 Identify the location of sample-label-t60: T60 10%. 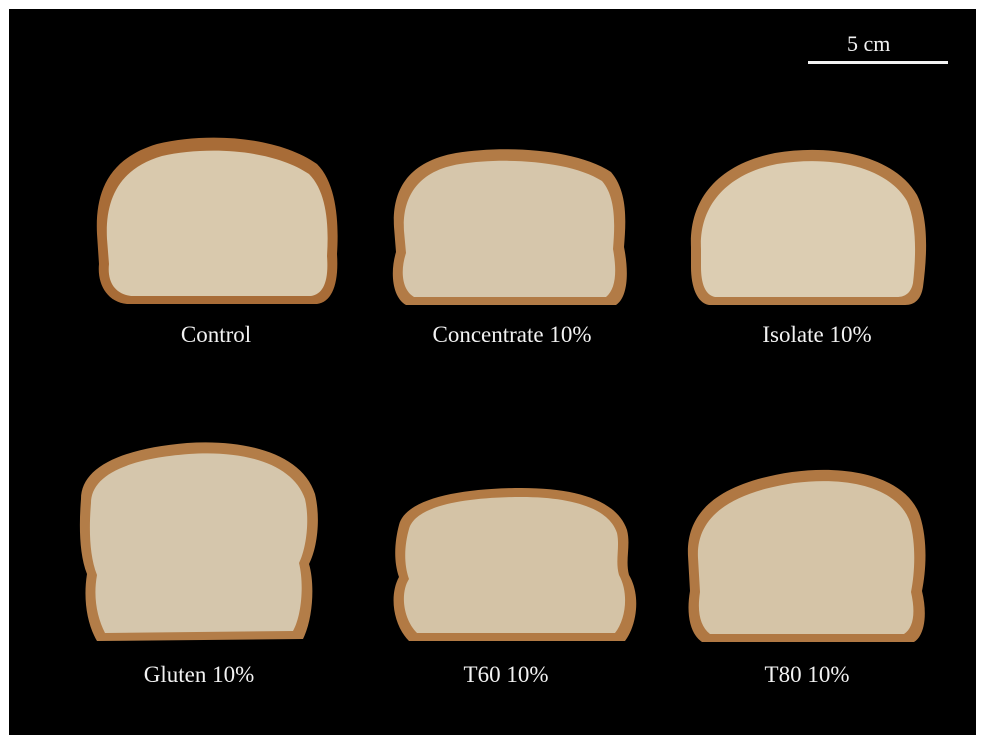
(506, 674).